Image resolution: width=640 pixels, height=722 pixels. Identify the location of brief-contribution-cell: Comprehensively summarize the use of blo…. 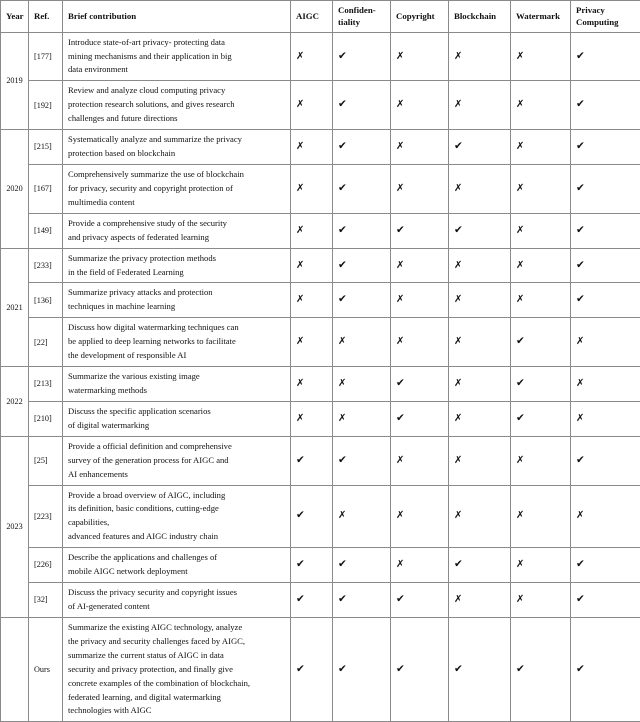
(177, 189).